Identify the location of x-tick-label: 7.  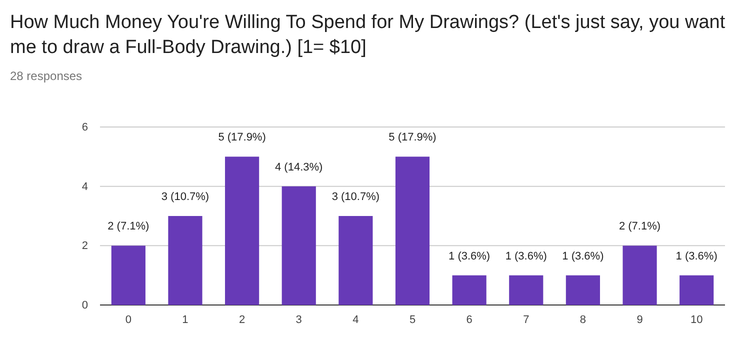
(526, 320).